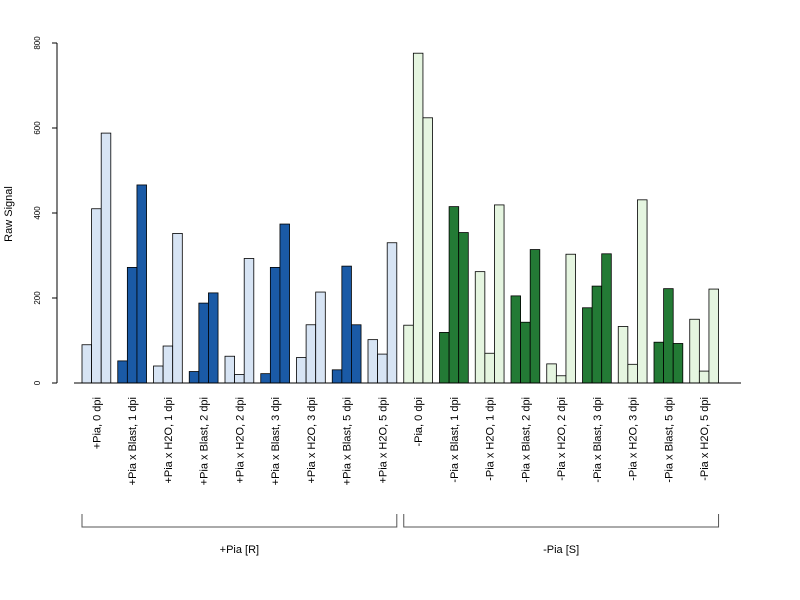 The height and width of the screenshot is (600, 800). What do you see at coordinates (383, 440) in the screenshot?
I see `x-tick-label: +Pia x H2O, 5 dpi` at bounding box center [383, 440].